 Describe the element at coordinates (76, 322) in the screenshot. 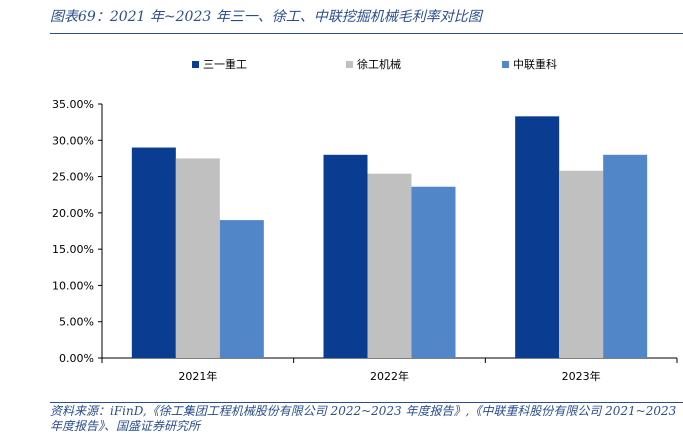

I see `y-tick-label: 5.00%` at that location.